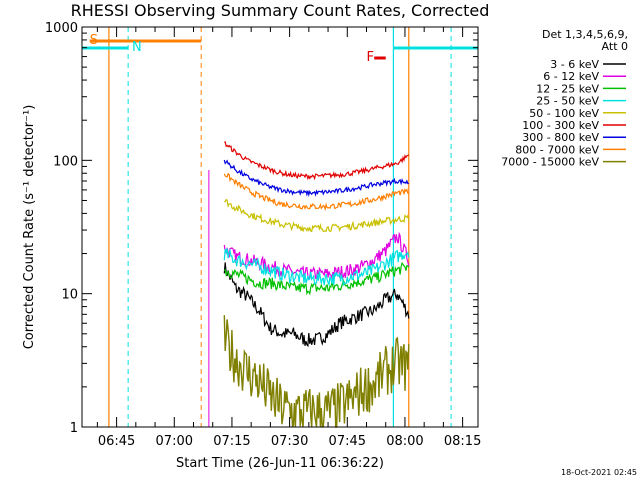 The image size is (640, 480). I want to click on x-tick-label: 07:45, so click(347, 441).